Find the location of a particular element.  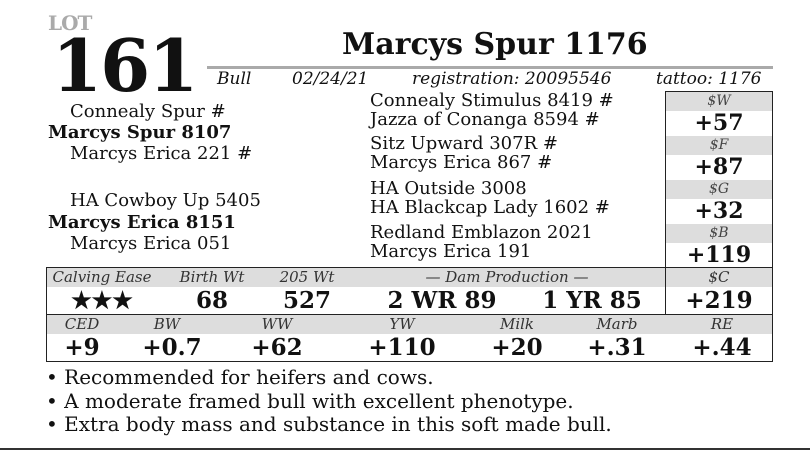

index-box: $W +57 $F +87 $G +32 $B +119 is located at coordinates (719, 180).